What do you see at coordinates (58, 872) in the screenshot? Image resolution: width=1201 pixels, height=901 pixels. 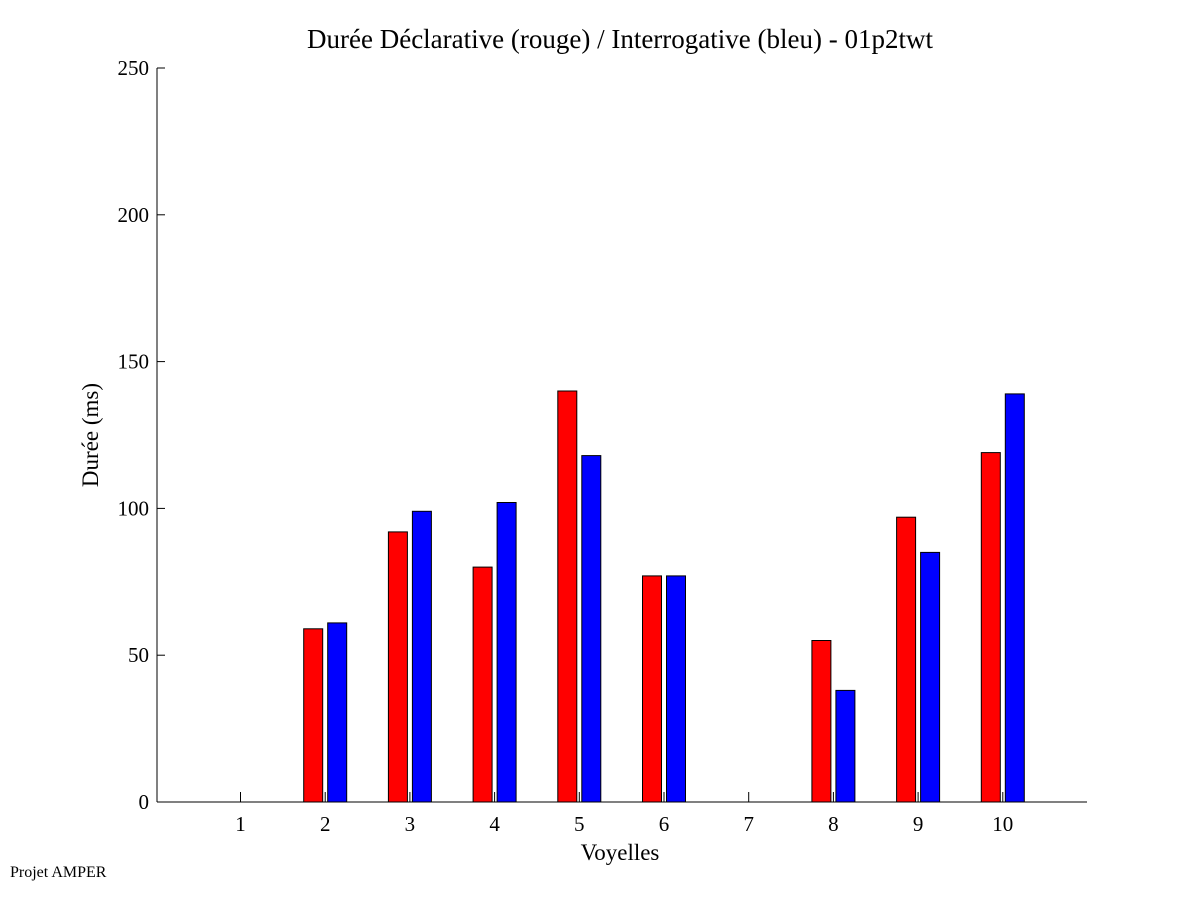 I see `footer-label: Projet AMPER` at bounding box center [58, 872].